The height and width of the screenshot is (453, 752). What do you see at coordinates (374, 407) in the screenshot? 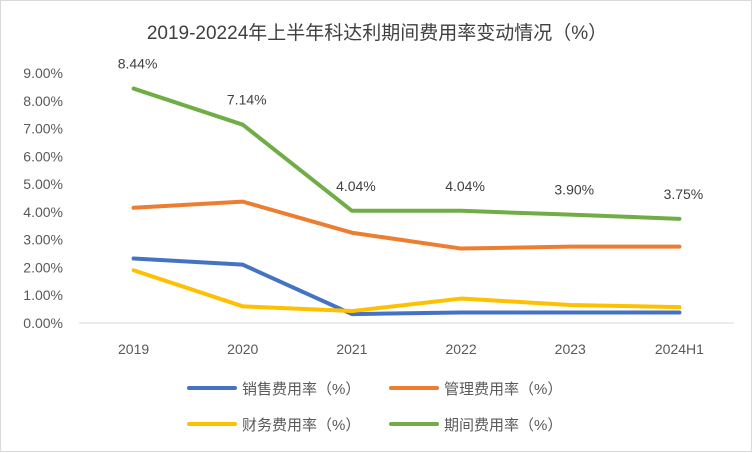
I see `legend: 销售费用率（%） 管理费用率（%） 财务费用率（%） 期间费用率（%）` at bounding box center [374, 407].